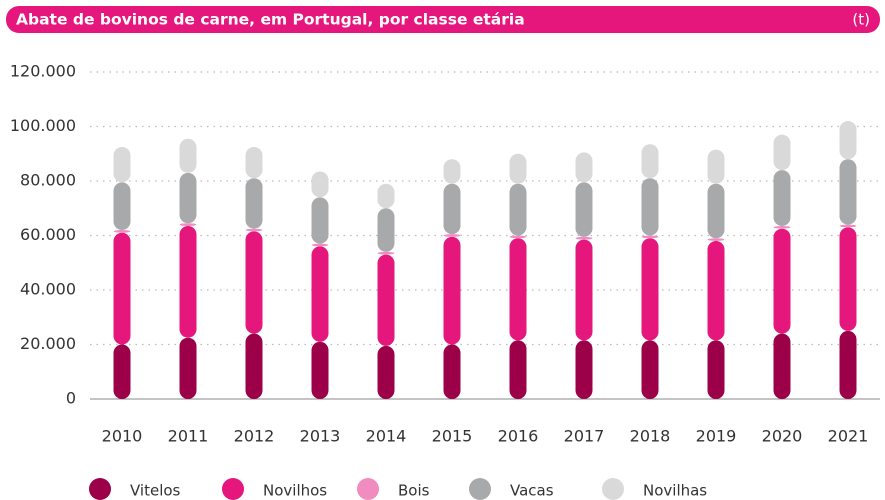 This screenshot has height=500, width=885. Describe the element at coordinates (254, 436) in the screenshot. I see `x-tick-label: 2012` at that location.